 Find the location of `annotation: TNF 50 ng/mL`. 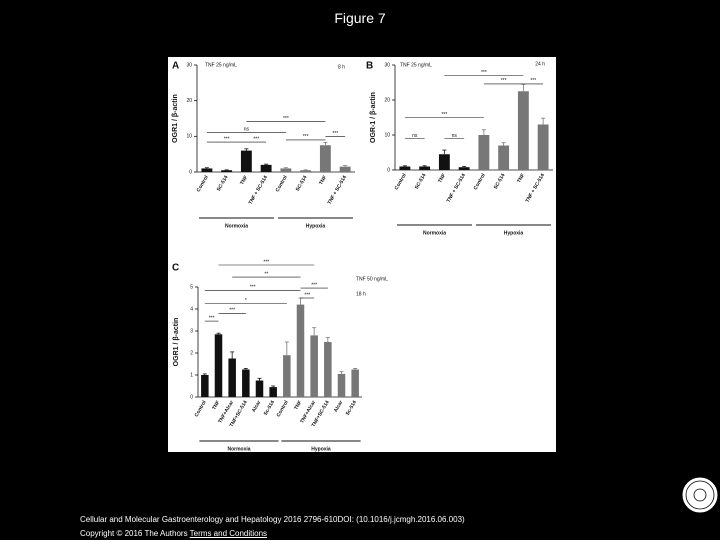

annotation: TNF 50 ng/mL is located at coordinates (372, 279).